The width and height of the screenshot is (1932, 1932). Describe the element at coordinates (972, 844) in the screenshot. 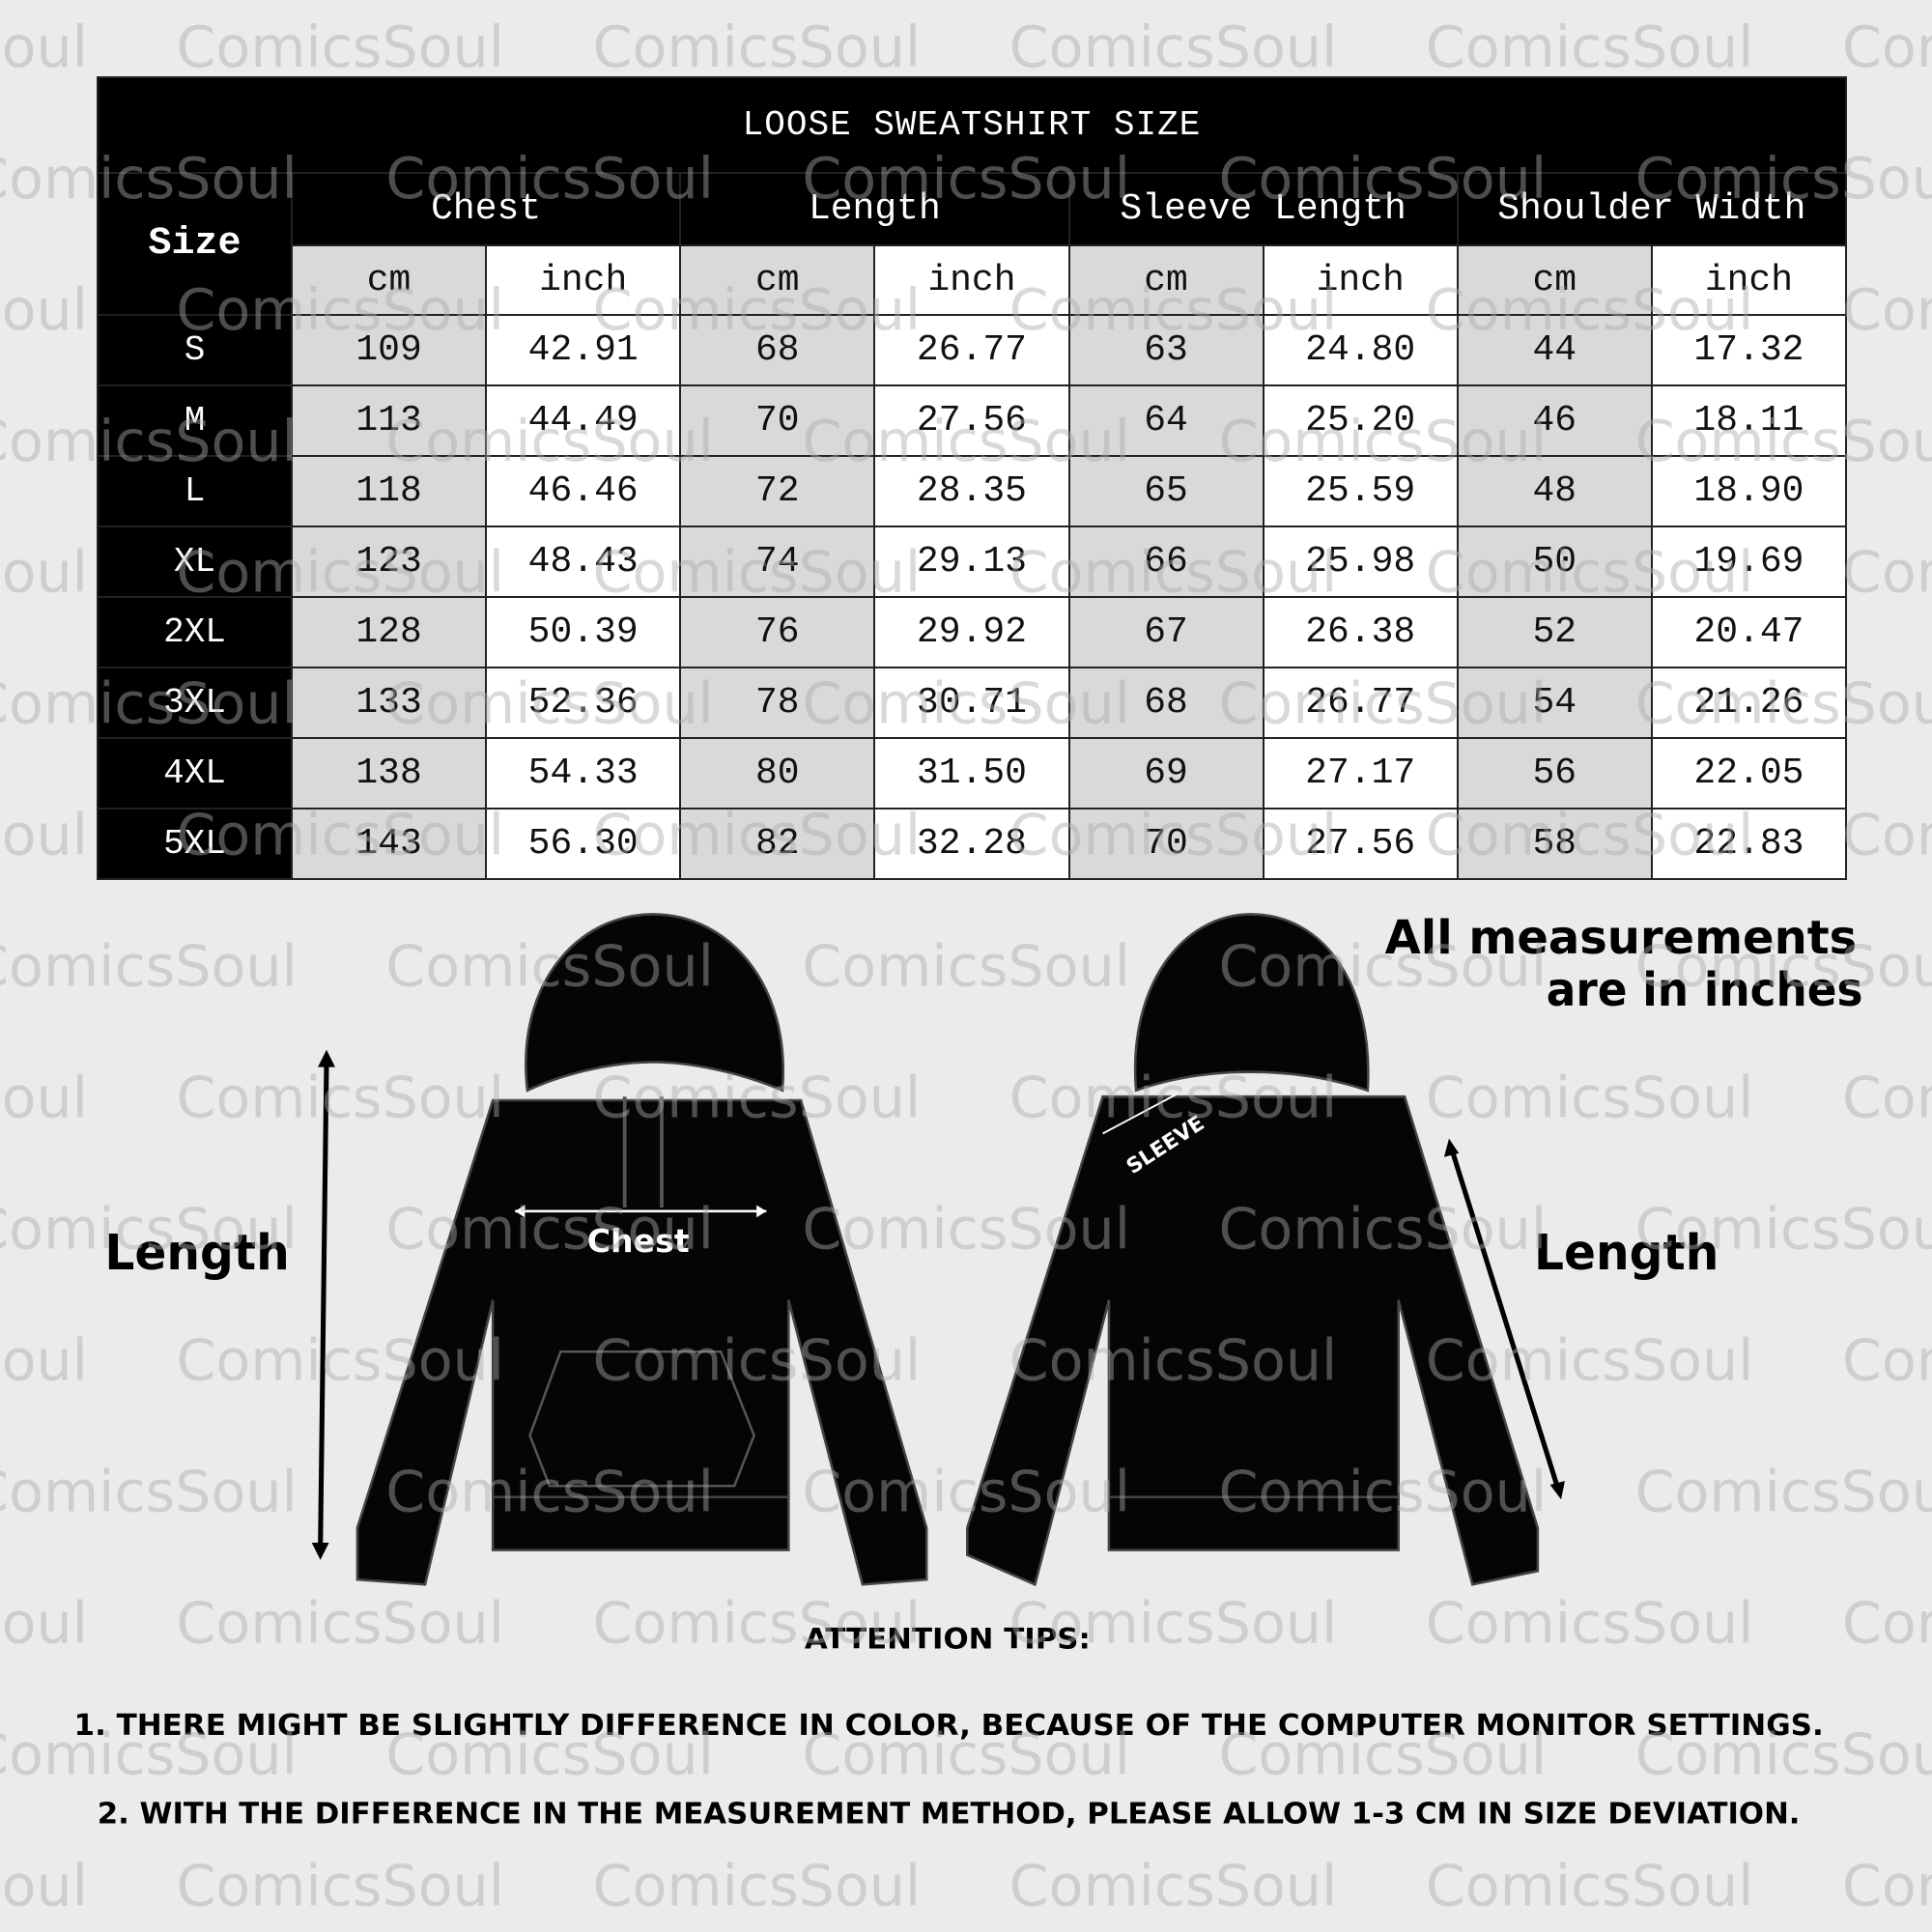

I see `table-row: 5XL 143 56.30 82 32.28 70 27.56 58 22.83` at that location.